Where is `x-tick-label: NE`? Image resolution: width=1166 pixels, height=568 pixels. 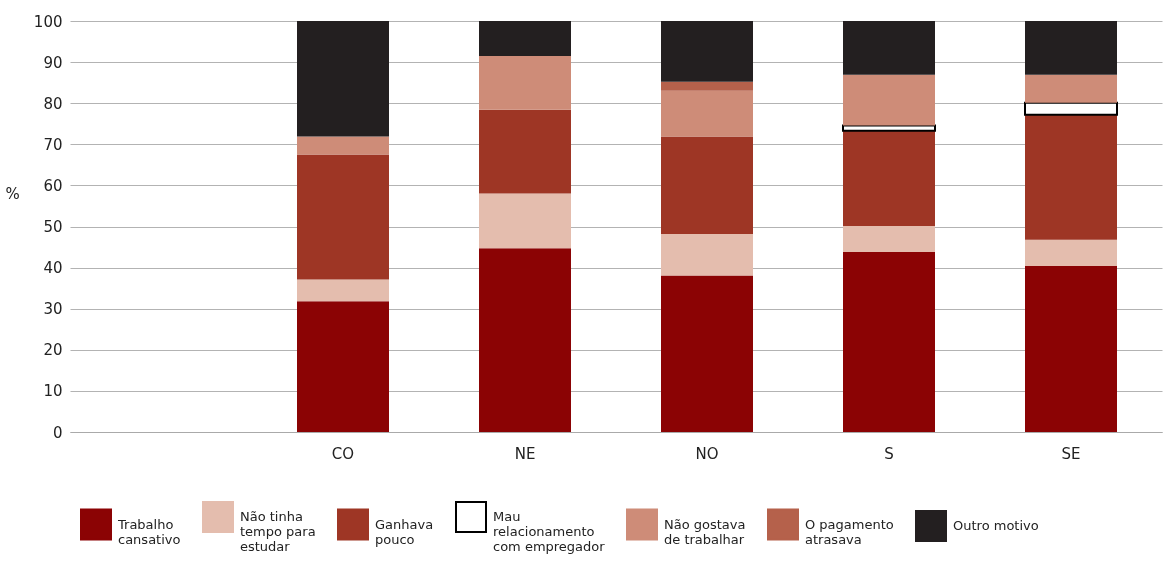
x-tick-label: NE is located at coordinates (525, 453).